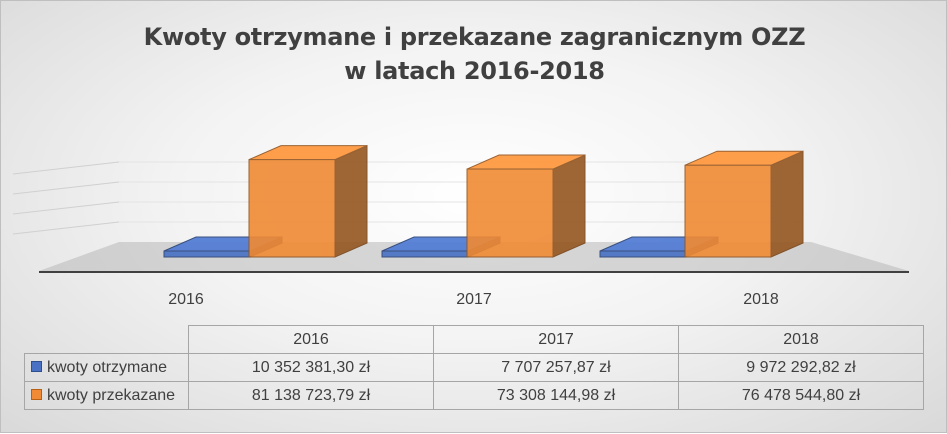 Image resolution: width=947 pixels, height=434 pixels. What do you see at coordinates (556, 395) in the screenshot?
I see `data-table-cell: 73 308 144,98 zł` at bounding box center [556, 395].